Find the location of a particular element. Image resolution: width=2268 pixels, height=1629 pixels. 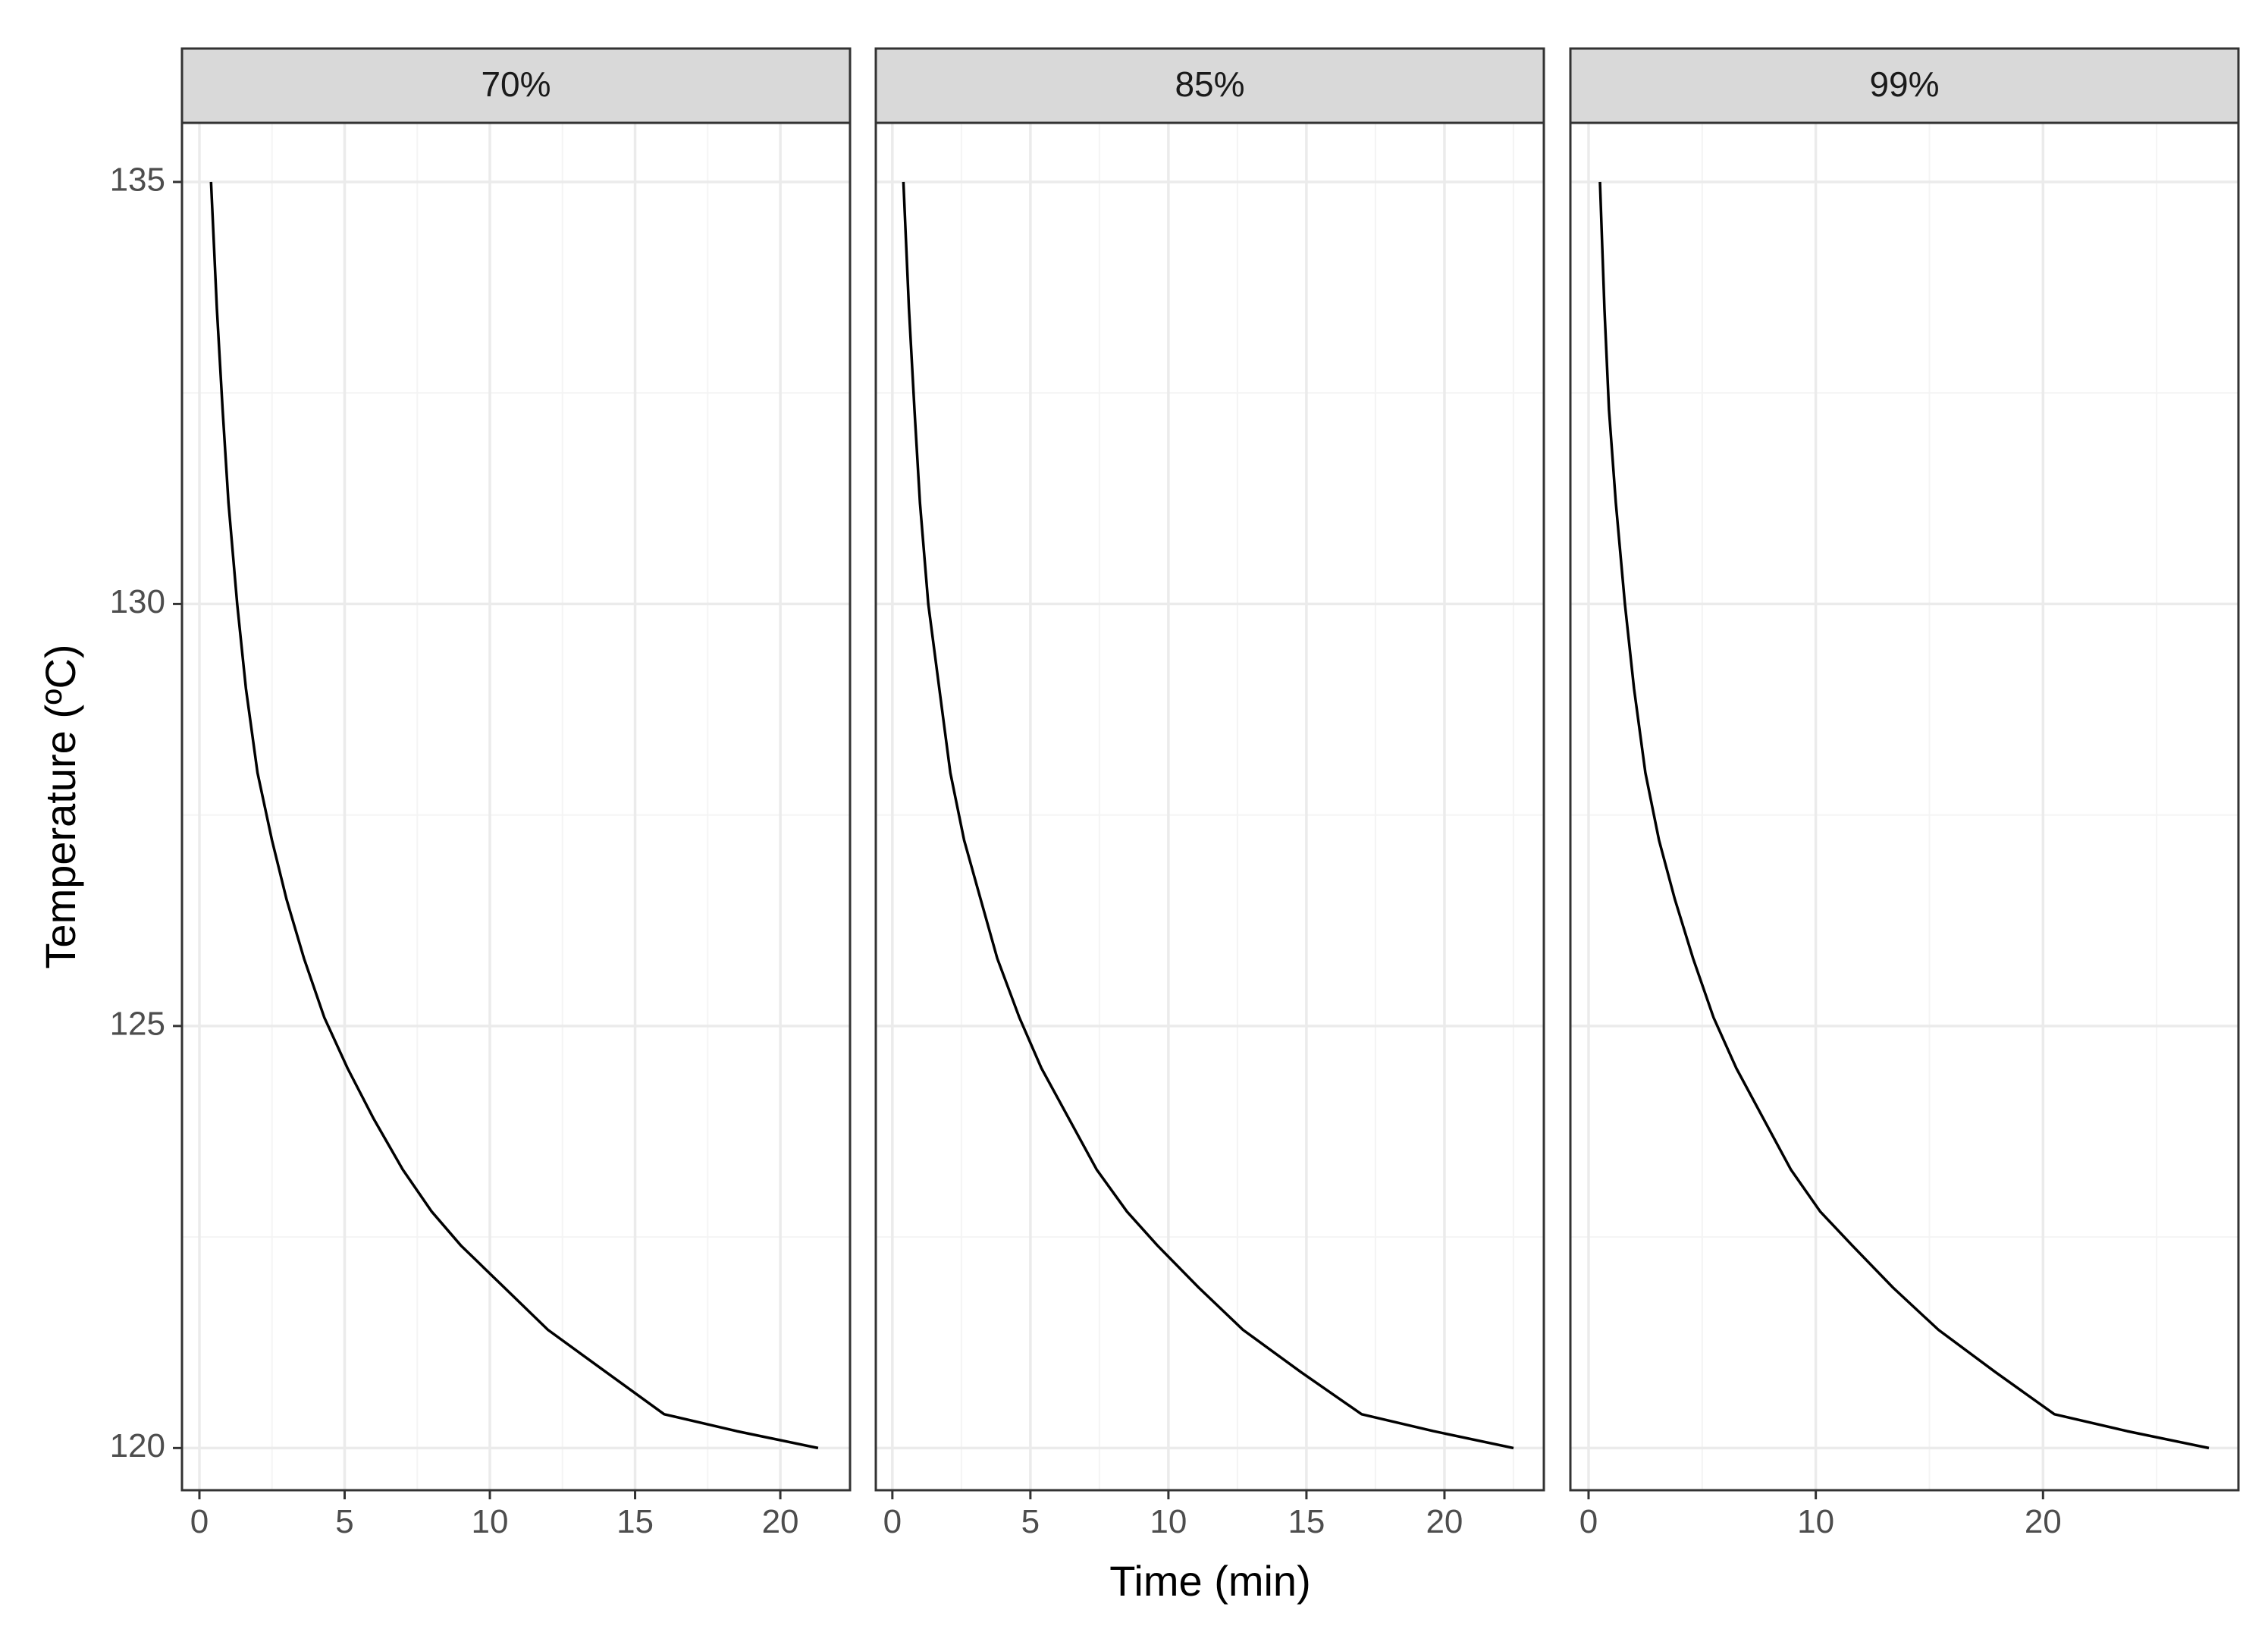

y-tick-label: 135 is located at coordinates (137, 180).